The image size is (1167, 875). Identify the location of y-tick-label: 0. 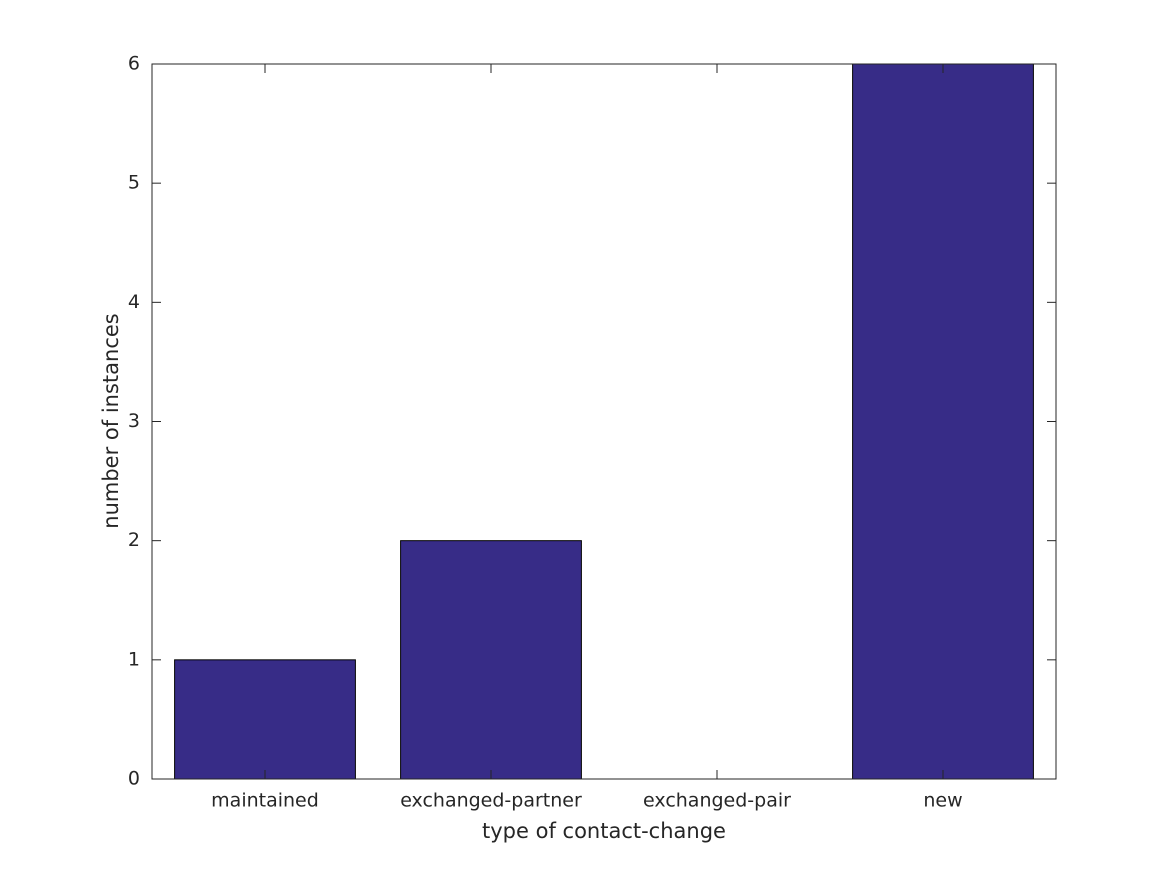
(134, 779).